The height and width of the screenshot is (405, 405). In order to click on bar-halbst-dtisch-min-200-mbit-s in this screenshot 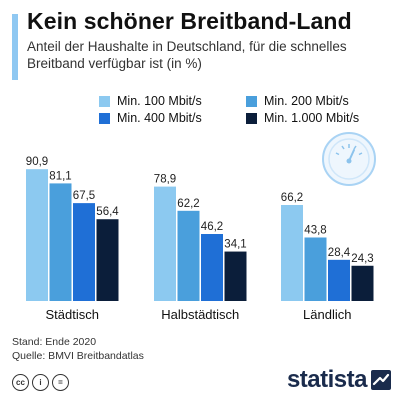, I will do `click(188, 255)`.